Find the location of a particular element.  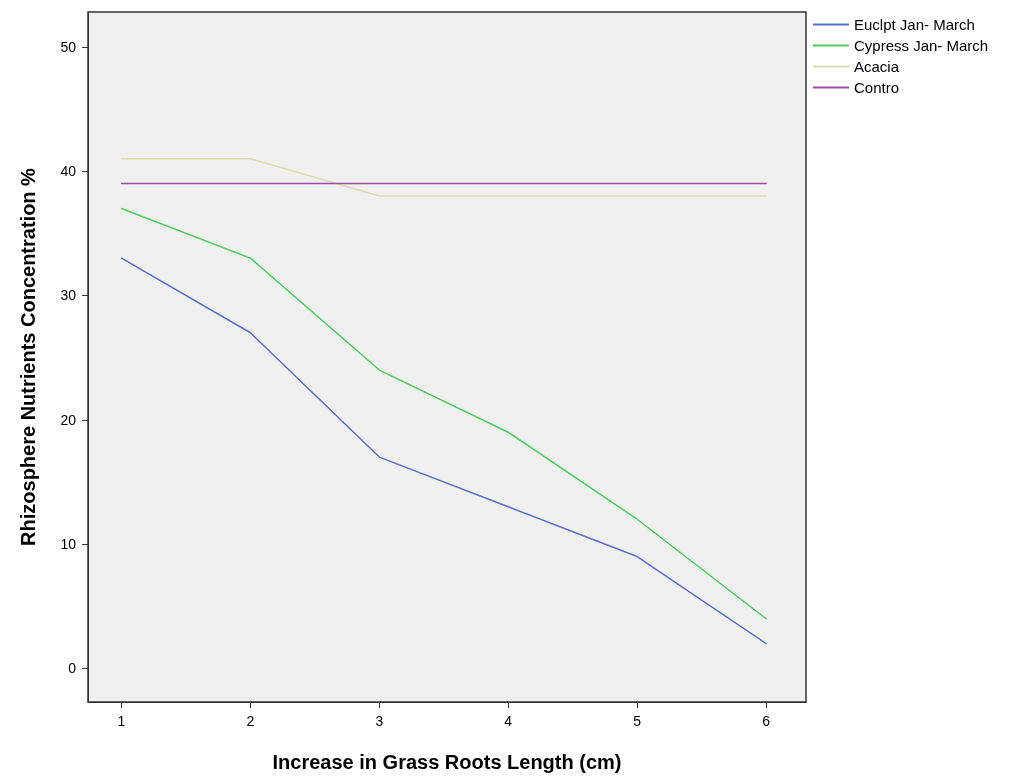

y-axis-title: Rhizosphere Nutrients Concentration % is located at coordinates (28, 356).